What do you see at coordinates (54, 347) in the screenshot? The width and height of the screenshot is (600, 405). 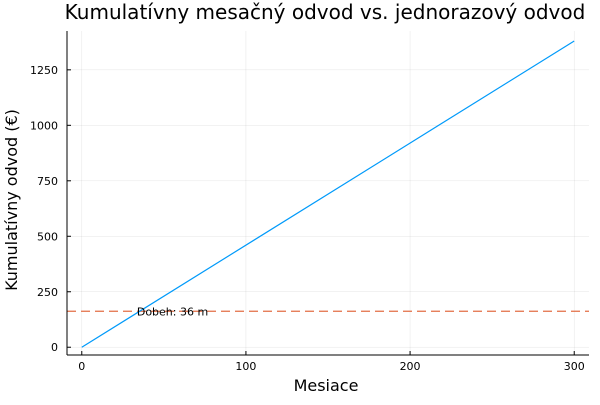 I see `y-tick-label: 0` at bounding box center [54, 347].